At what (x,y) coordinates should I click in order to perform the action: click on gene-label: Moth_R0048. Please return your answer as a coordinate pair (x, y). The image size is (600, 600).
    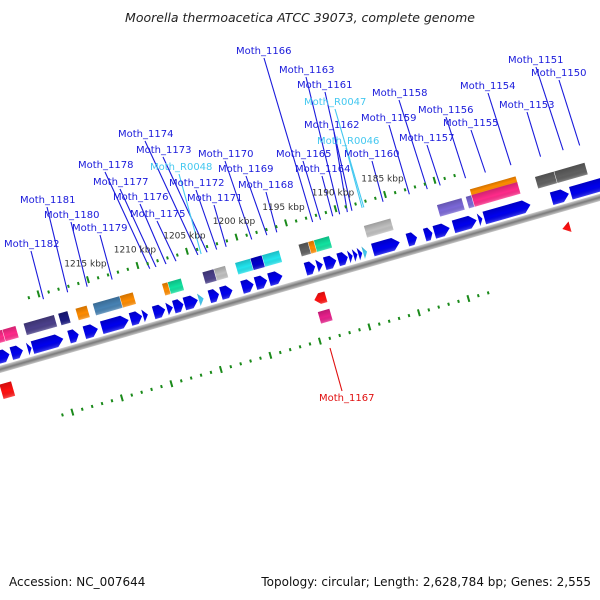
    Looking at the image, I should click on (181, 167).